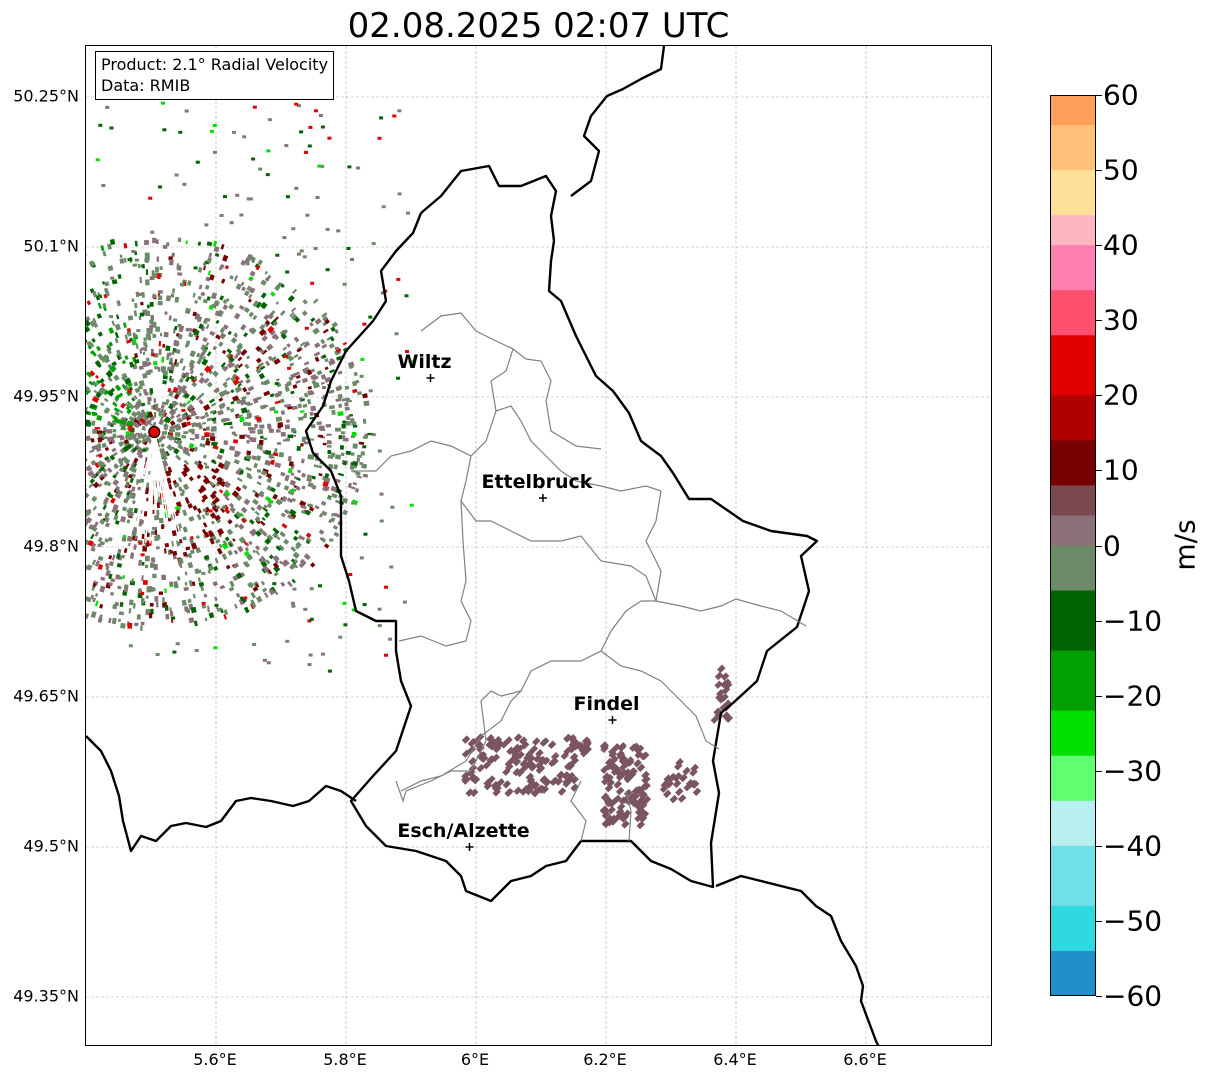  I want to click on lon-tick-label: 6.2°E, so click(605, 1059).